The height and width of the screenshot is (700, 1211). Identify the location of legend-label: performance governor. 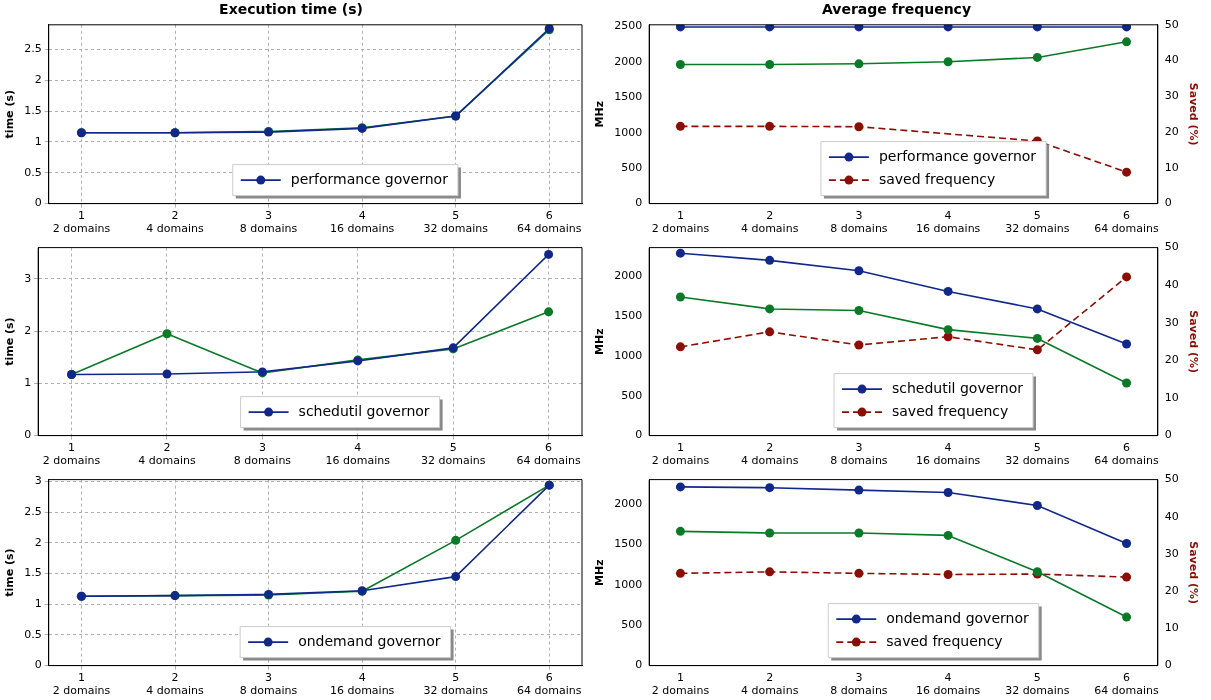
(369, 178).